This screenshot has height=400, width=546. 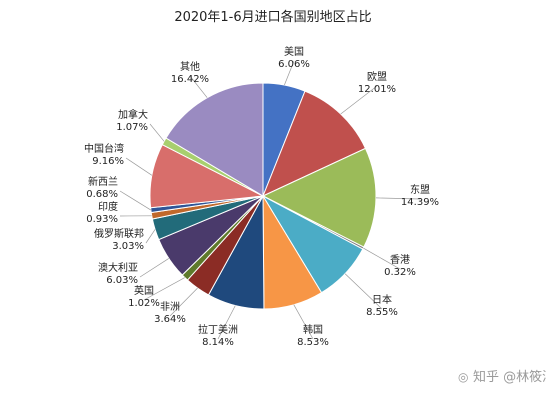 I want to click on slice-name-label: 拉丁美洲, so click(x=218, y=329).